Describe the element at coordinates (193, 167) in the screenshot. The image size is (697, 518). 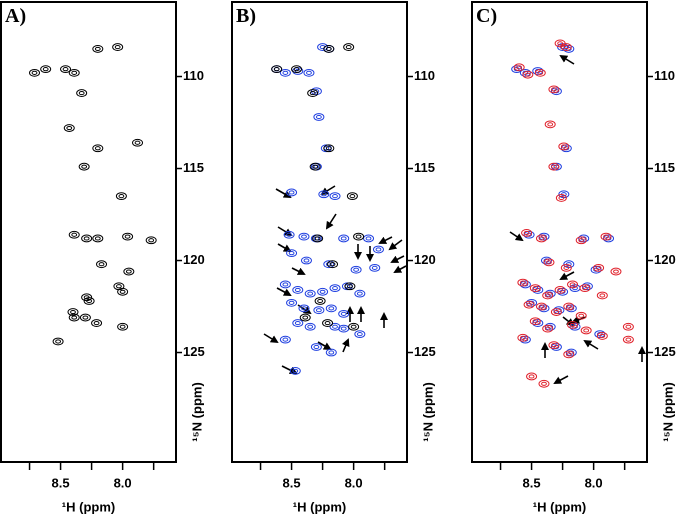
I see `y-tick-label: 115` at that location.